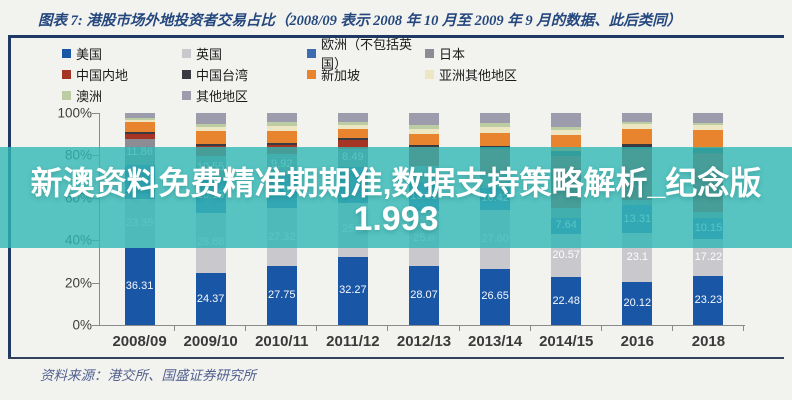 The image size is (792, 400). What do you see at coordinates (566, 341) in the screenshot?
I see `x-axis-category-label: 2014/15` at bounding box center [566, 341].